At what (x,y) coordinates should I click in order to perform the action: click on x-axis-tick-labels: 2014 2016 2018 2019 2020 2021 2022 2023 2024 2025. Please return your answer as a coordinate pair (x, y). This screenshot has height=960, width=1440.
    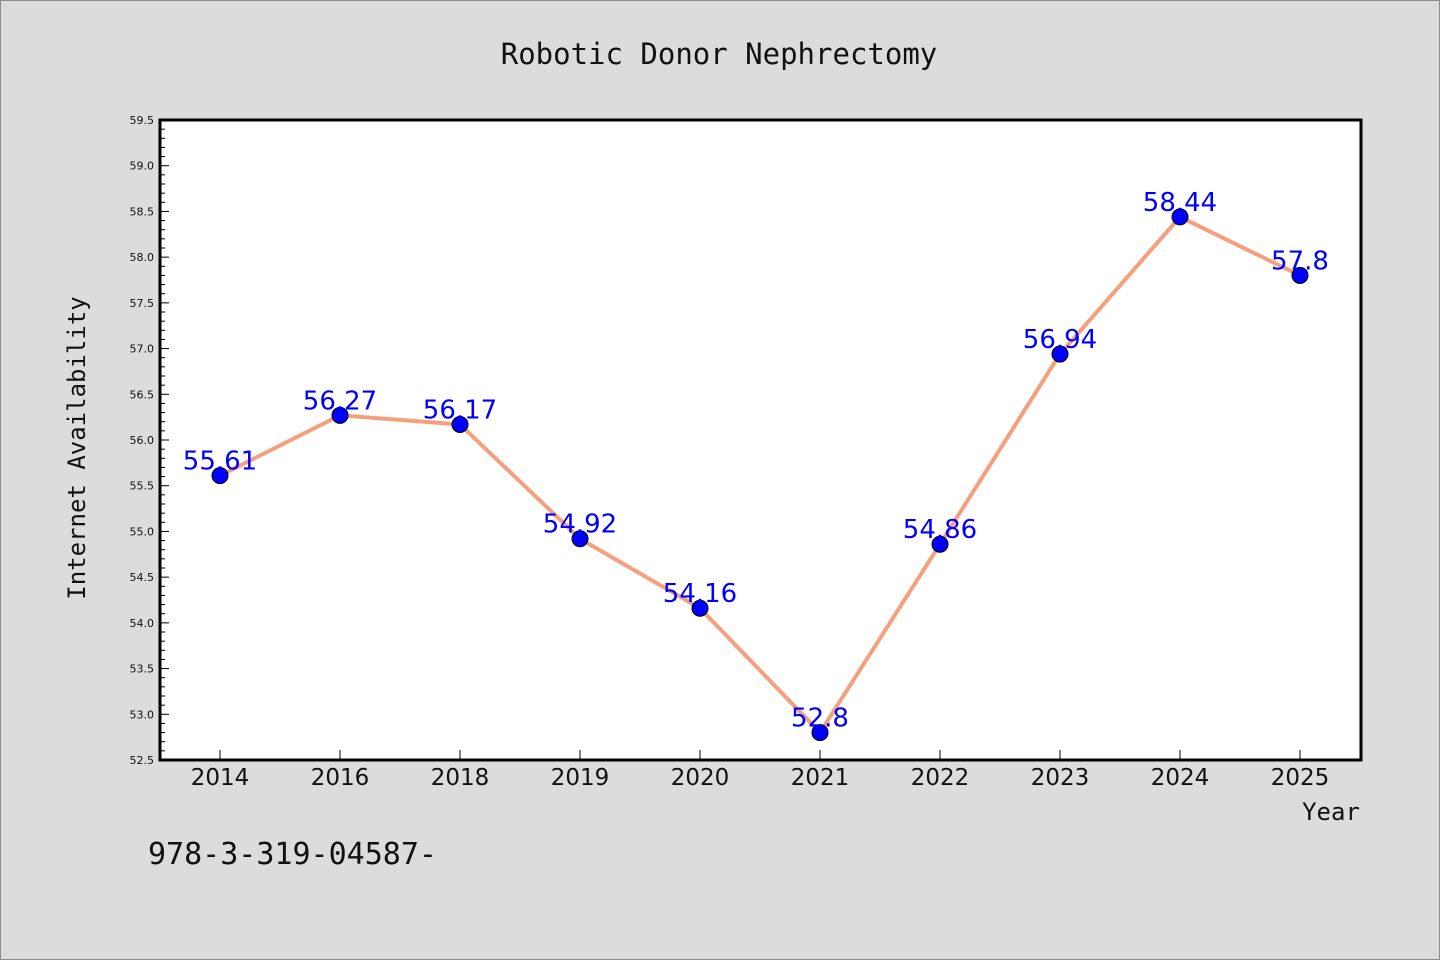
    Looking at the image, I should click on (760, 778).